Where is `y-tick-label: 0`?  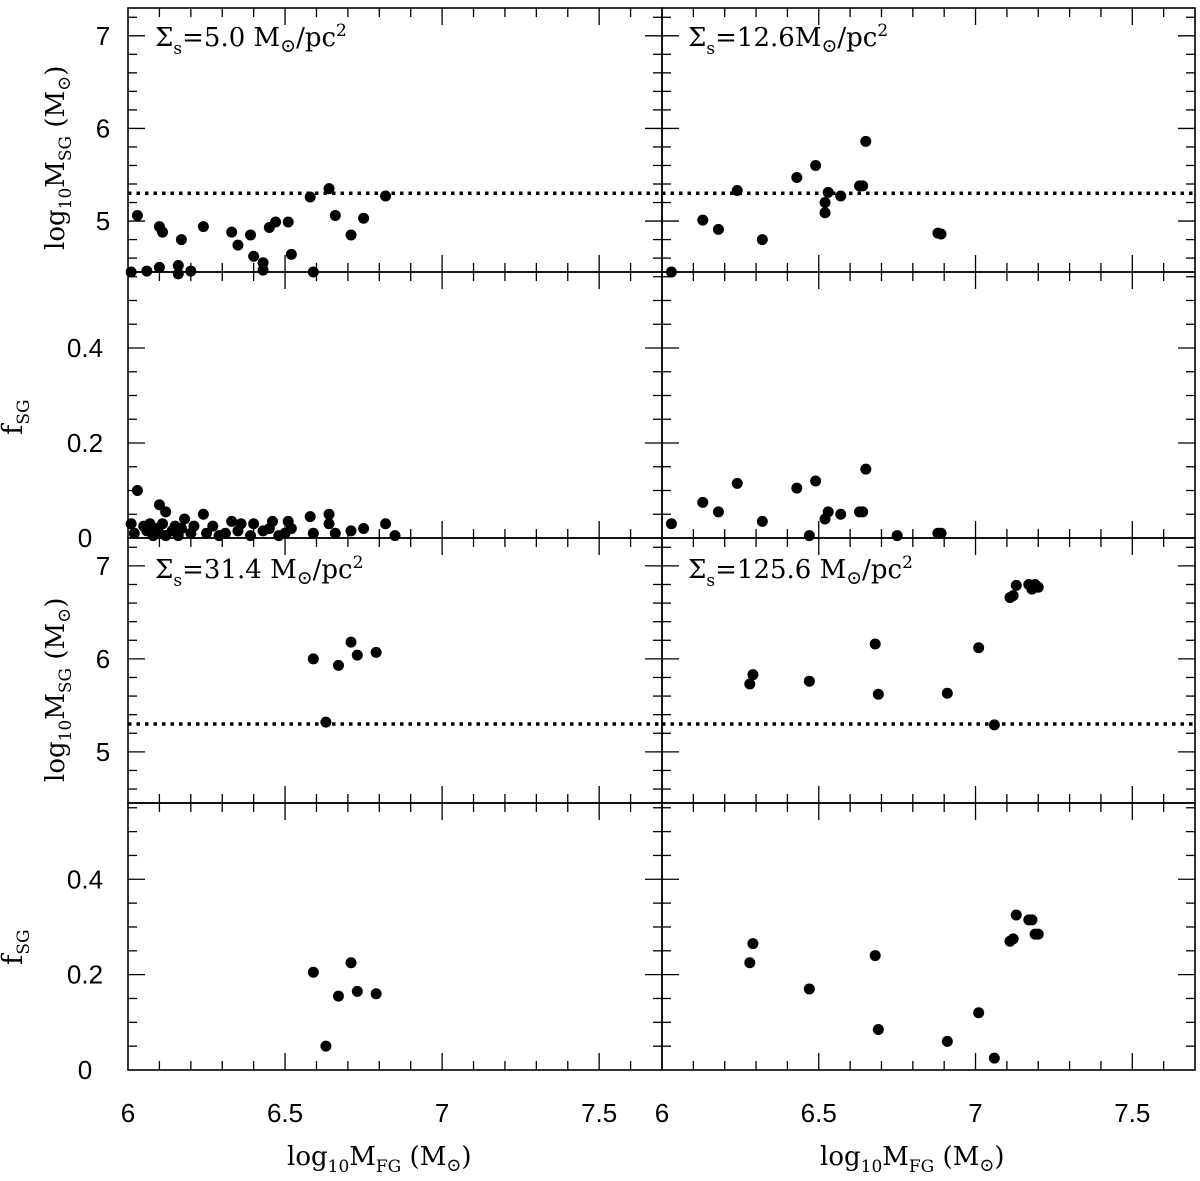 y-tick-label: 0 is located at coordinates (85, 1070).